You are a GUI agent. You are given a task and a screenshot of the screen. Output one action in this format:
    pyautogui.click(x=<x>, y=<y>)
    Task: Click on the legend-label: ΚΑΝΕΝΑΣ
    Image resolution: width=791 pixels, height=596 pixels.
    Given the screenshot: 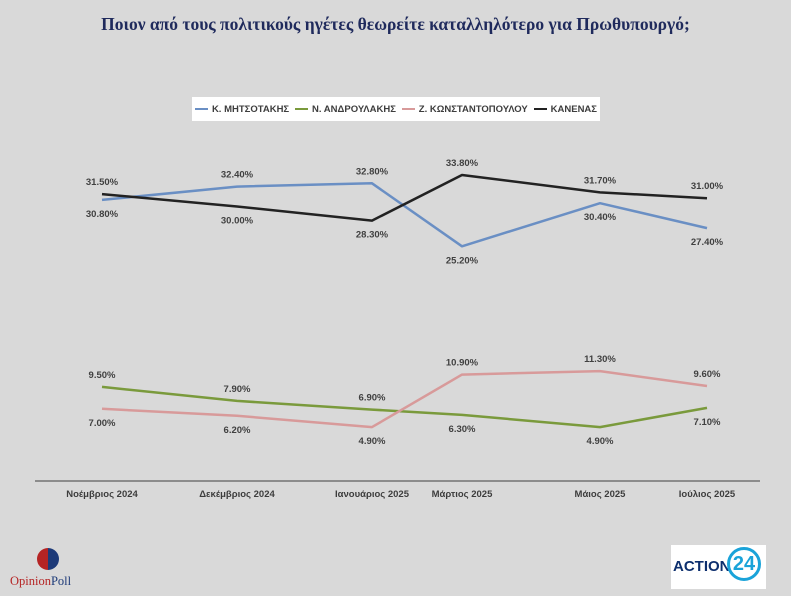 What is the action you would take?
    pyautogui.click(x=573, y=109)
    